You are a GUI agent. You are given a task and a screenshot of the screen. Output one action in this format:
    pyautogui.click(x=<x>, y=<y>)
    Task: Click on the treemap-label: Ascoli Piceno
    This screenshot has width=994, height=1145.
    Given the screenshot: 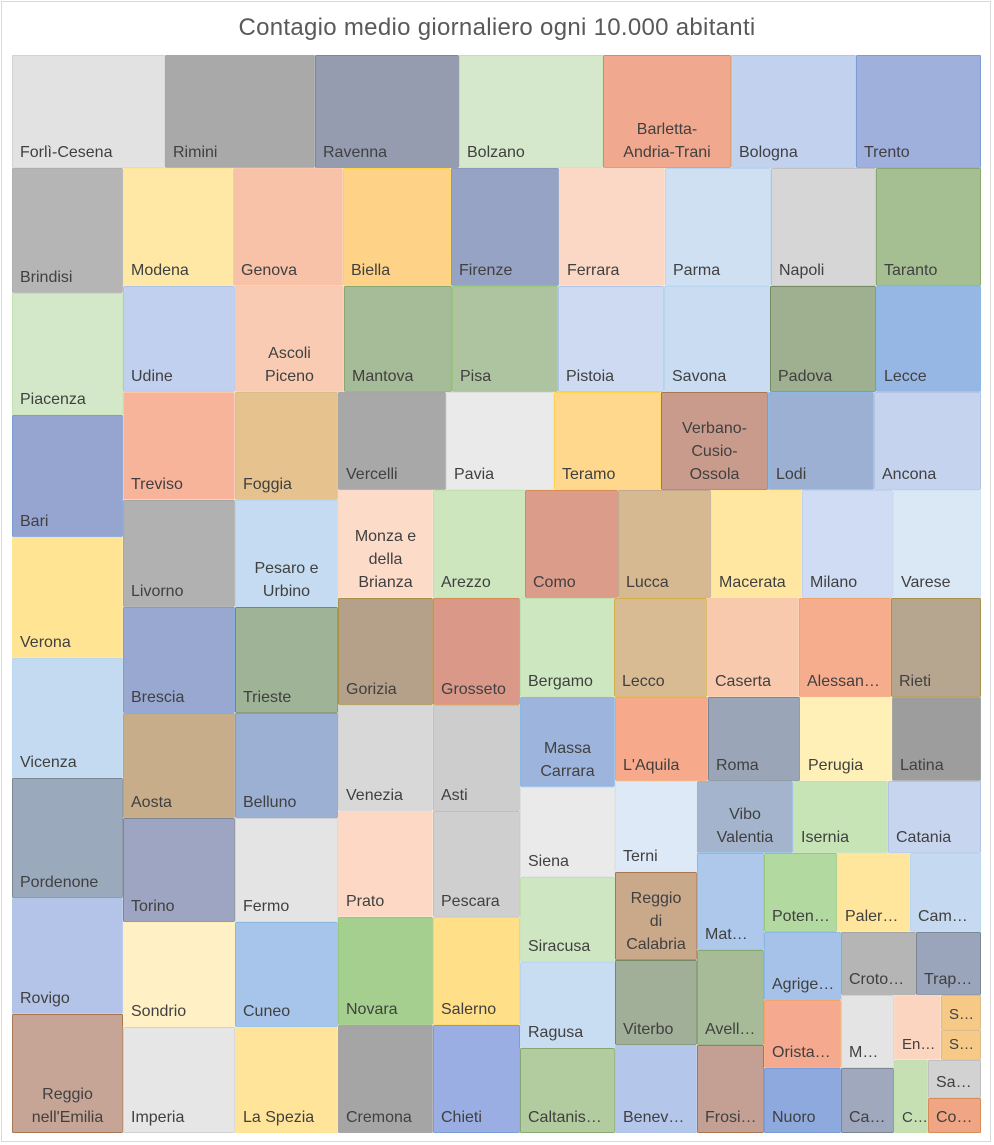 What is the action you would take?
    pyautogui.click(x=289, y=365)
    